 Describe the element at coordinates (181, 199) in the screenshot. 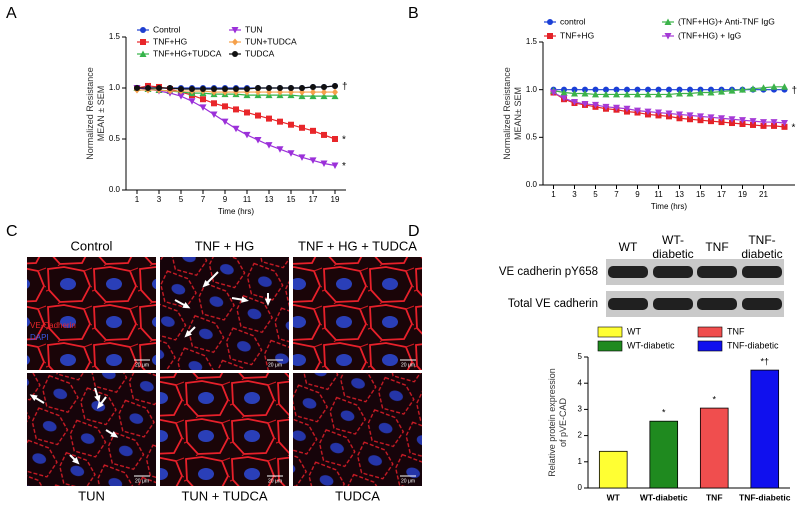

I see `x-tick-label: 5` at that location.